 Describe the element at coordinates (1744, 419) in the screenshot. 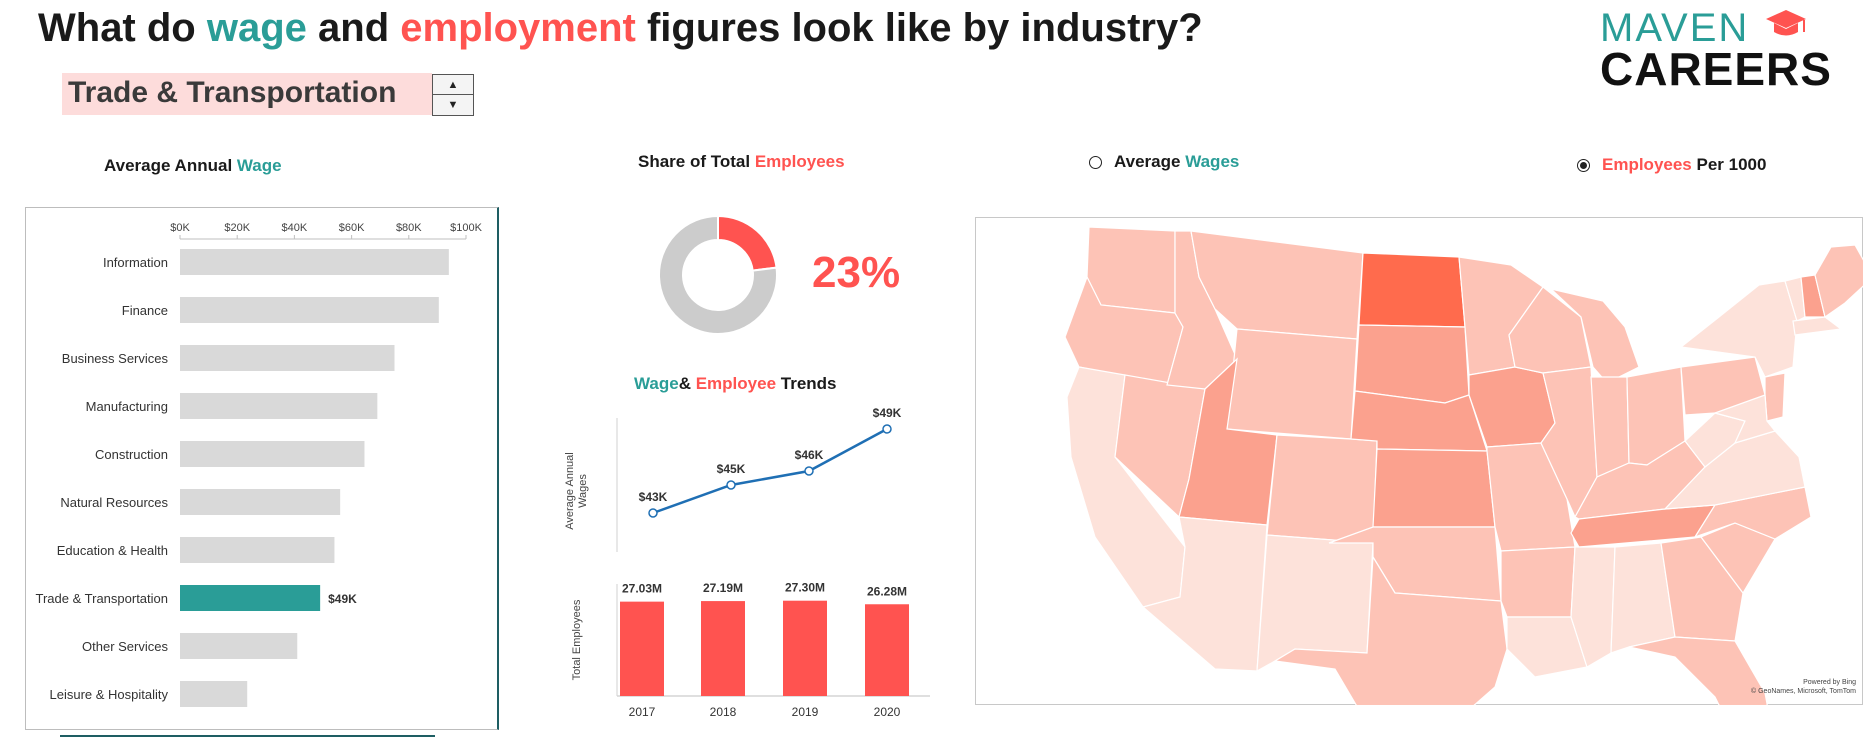

I see `state-MD` at that location.